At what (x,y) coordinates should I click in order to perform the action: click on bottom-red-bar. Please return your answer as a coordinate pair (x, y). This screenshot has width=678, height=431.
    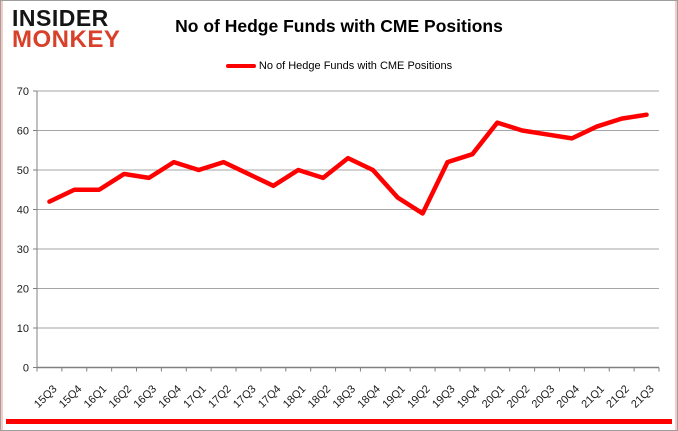
    Looking at the image, I should click on (339, 421).